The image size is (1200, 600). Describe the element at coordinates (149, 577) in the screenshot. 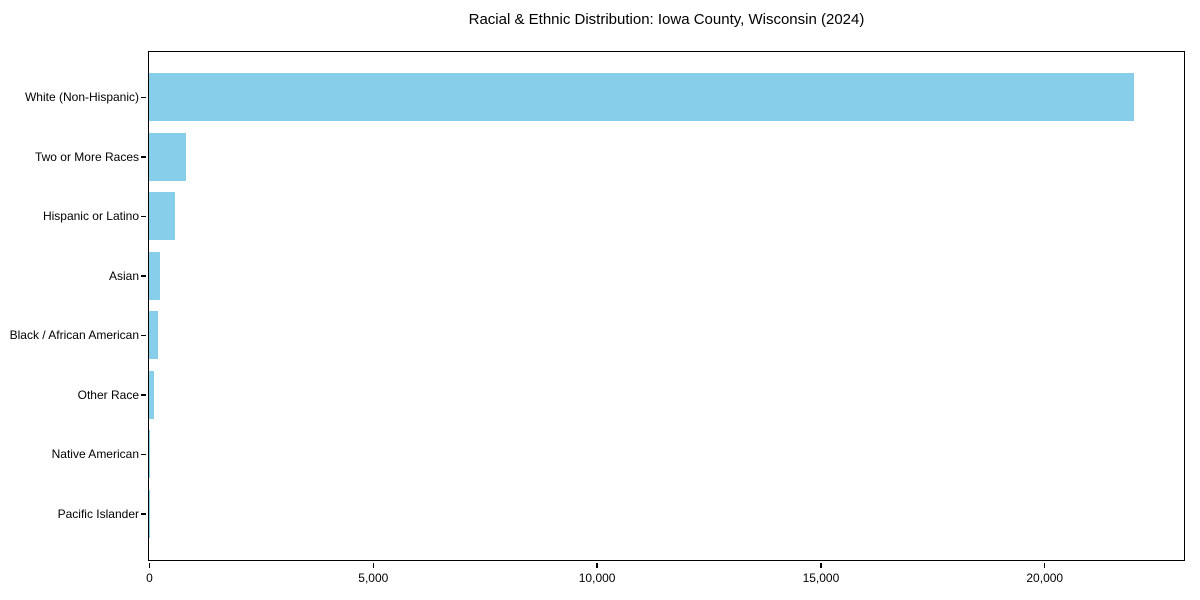

I see `x-tick-label: 0` at that location.